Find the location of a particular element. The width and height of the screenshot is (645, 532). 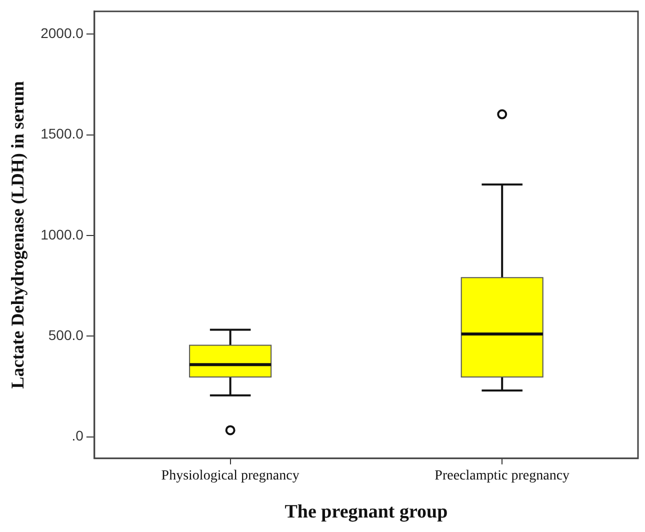

x-tick-label: Preeclamptic pregnancy is located at coordinates (502, 476).